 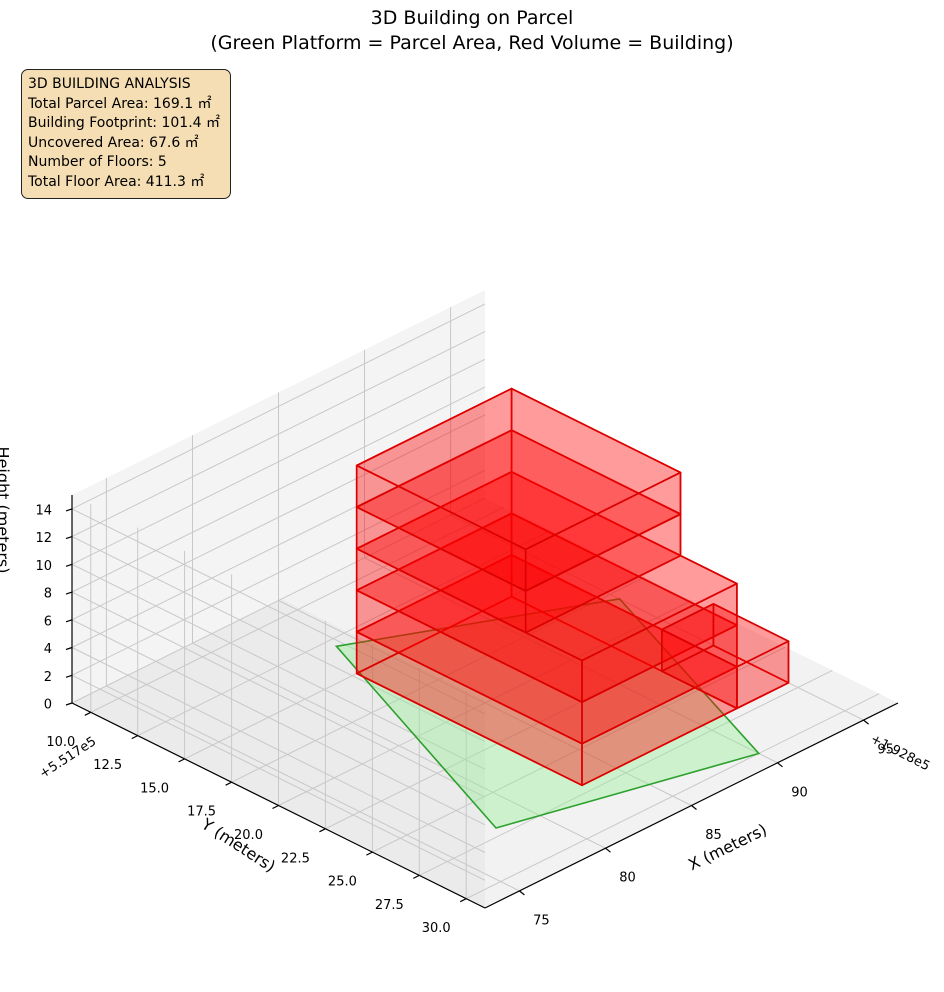 What do you see at coordinates (48, 621) in the screenshot?
I see `z-tick-label: 6` at bounding box center [48, 621].